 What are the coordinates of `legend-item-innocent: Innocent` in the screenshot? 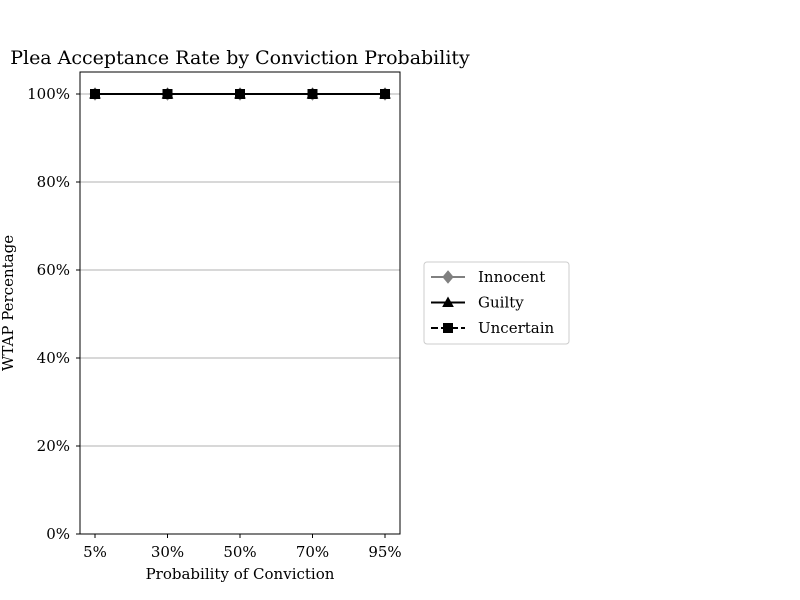 It's located at (488, 277).